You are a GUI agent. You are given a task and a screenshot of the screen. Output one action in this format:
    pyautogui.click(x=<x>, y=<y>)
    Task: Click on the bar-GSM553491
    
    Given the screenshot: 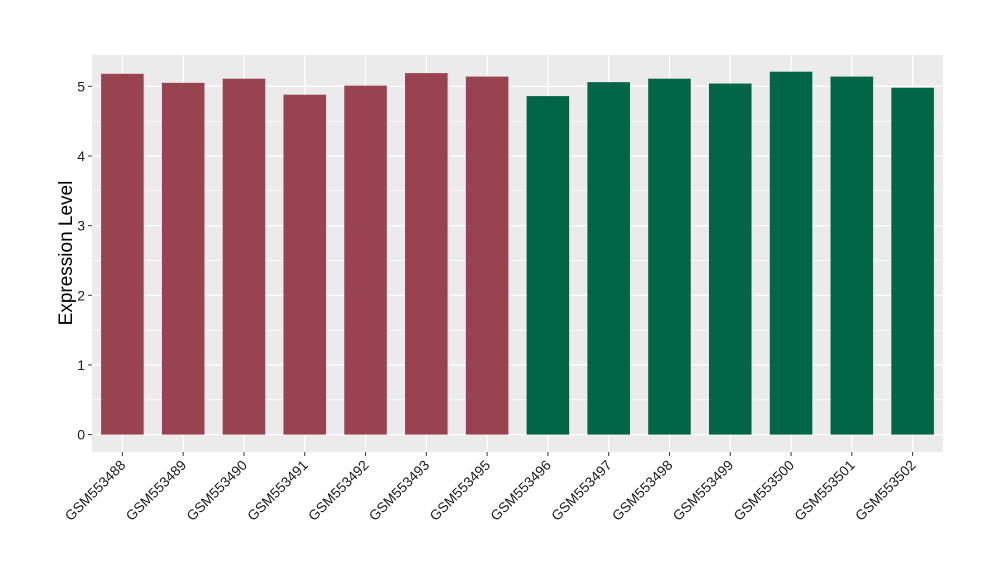 What is the action you would take?
    pyautogui.click(x=305, y=264)
    